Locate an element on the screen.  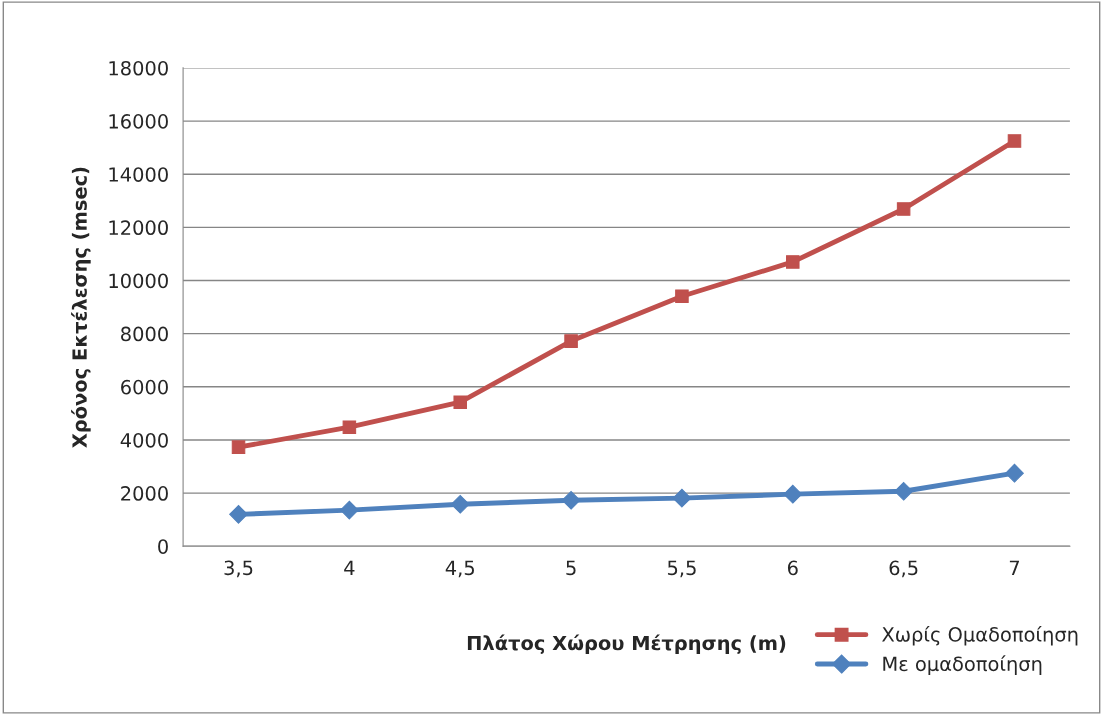
x-tick-label: 3,5 is located at coordinates (238, 569).